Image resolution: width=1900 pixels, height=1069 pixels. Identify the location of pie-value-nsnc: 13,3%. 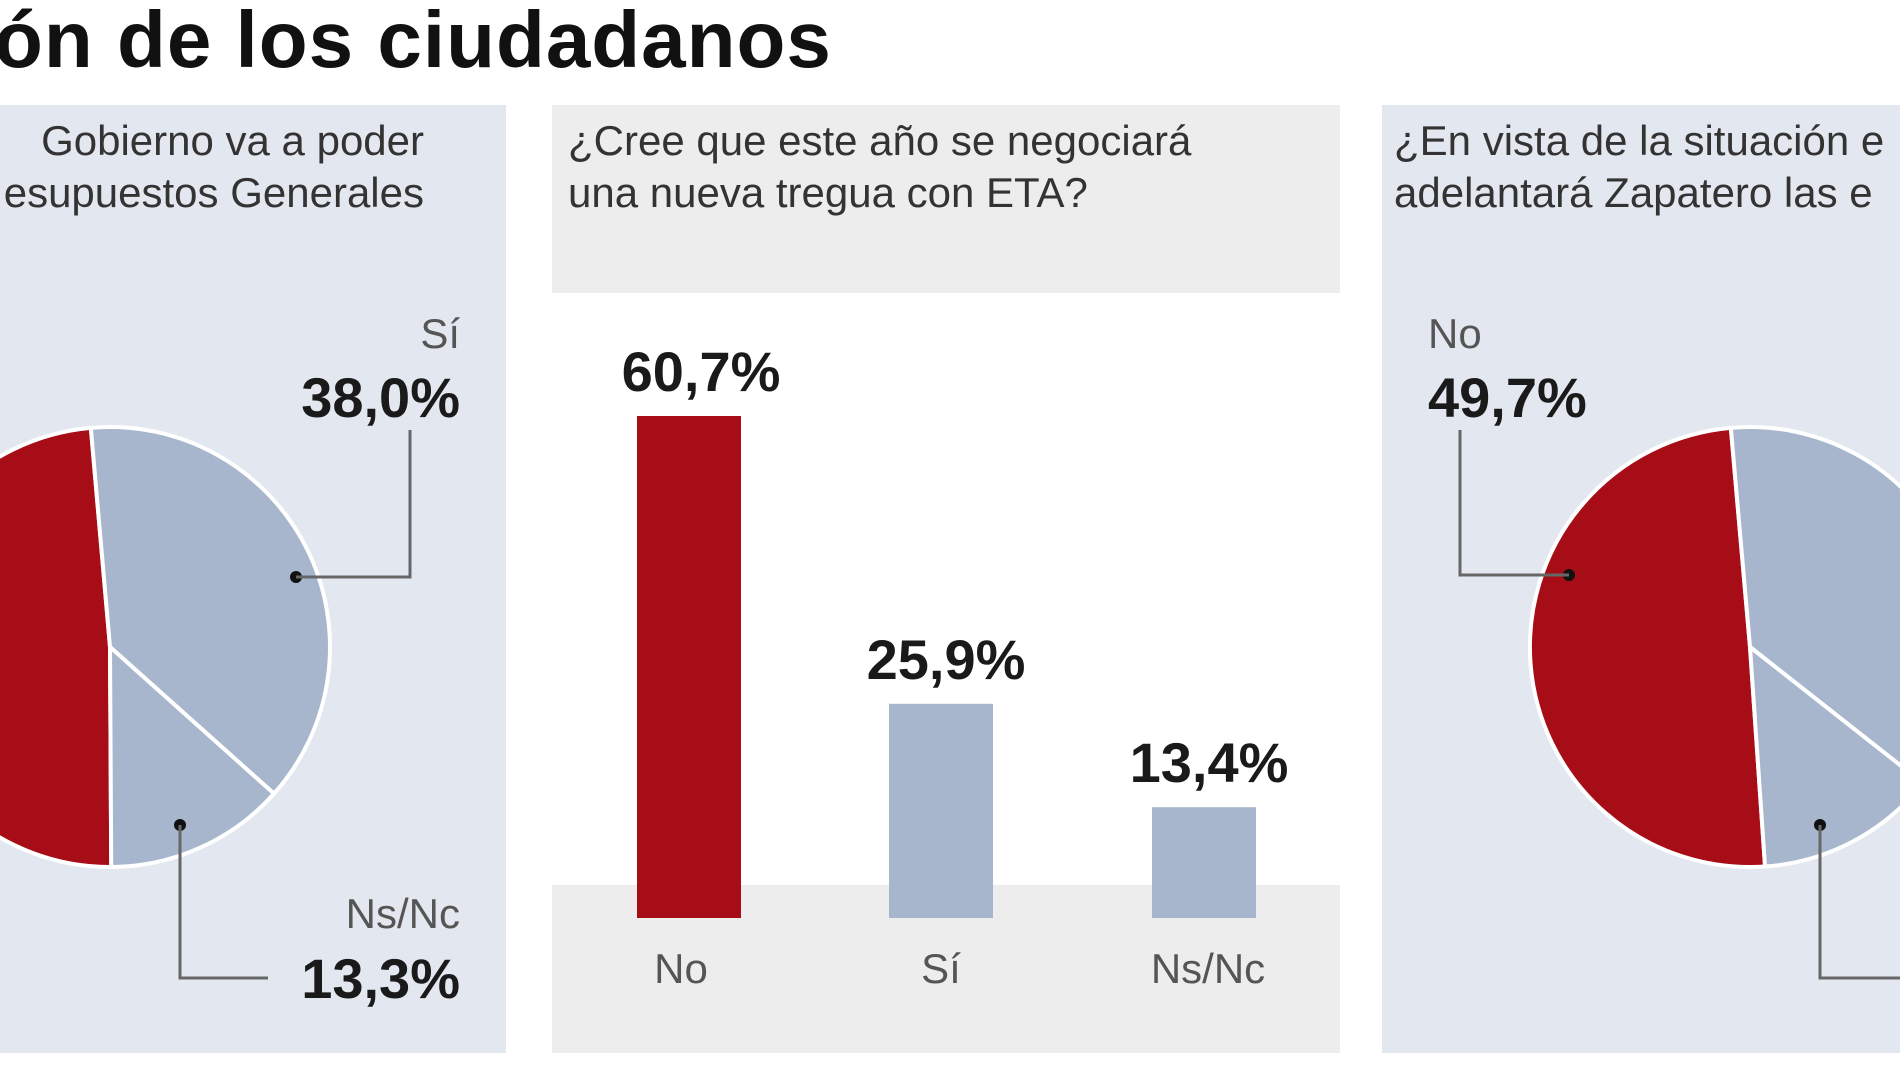
(380, 978).